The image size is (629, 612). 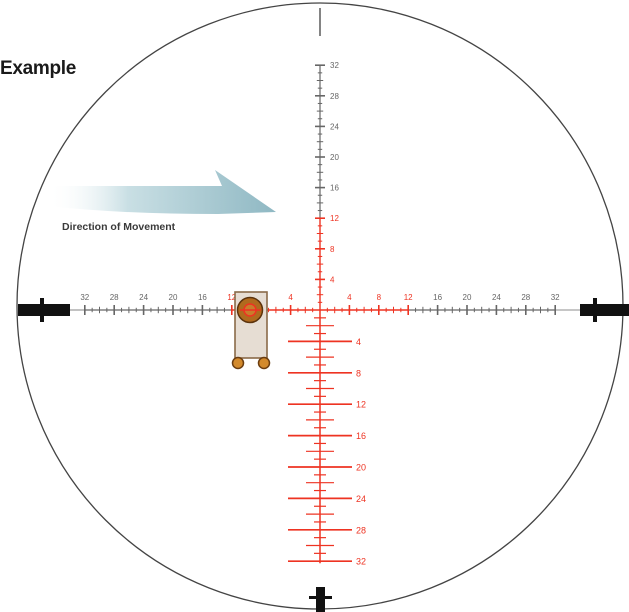 What do you see at coordinates (264, 363) in the screenshot?
I see `target-wheel-right` at bounding box center [264, 363].